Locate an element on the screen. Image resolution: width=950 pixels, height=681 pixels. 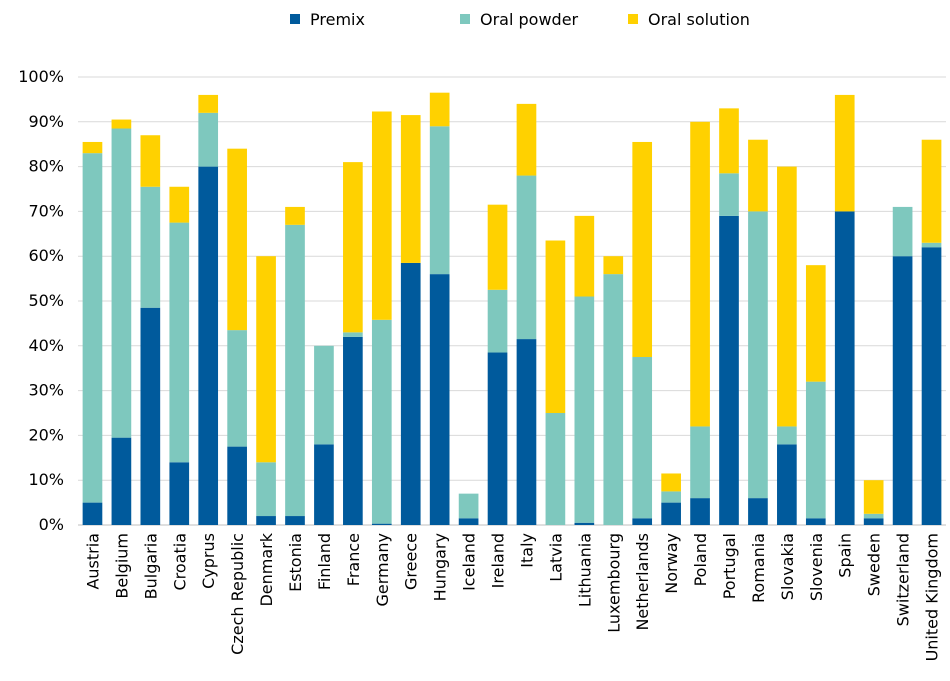
x-tick-label: Poland is located at coordinates (700, 559).